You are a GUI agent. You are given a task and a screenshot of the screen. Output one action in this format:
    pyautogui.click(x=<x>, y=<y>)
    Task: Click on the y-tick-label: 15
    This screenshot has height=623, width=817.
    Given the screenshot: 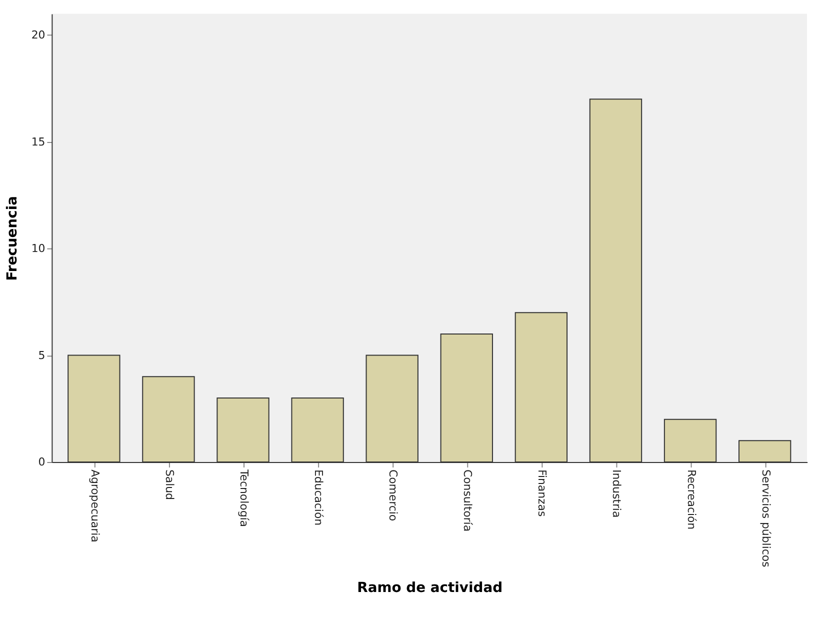 What is the action you would take?
    pyautogui.click(x=38, y=141)
    